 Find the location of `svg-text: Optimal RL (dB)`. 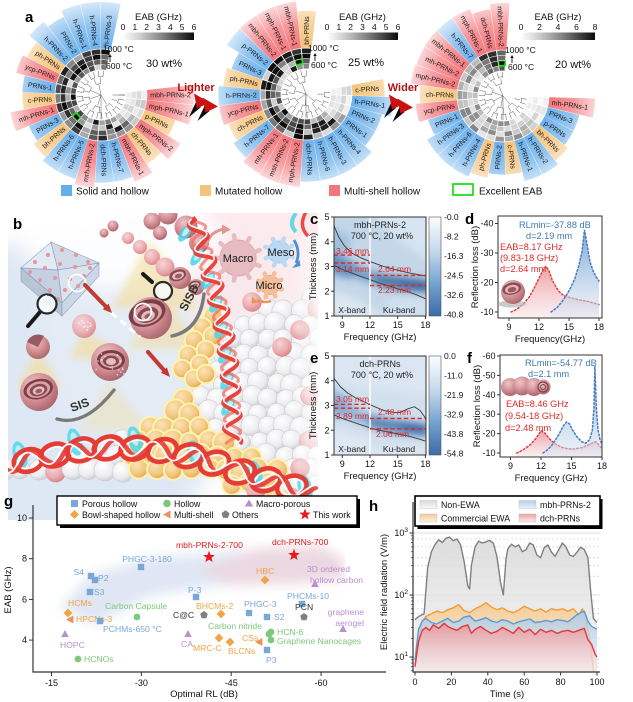

svg-text: Optimal RL (dB) is located at coordinates (204, 694).